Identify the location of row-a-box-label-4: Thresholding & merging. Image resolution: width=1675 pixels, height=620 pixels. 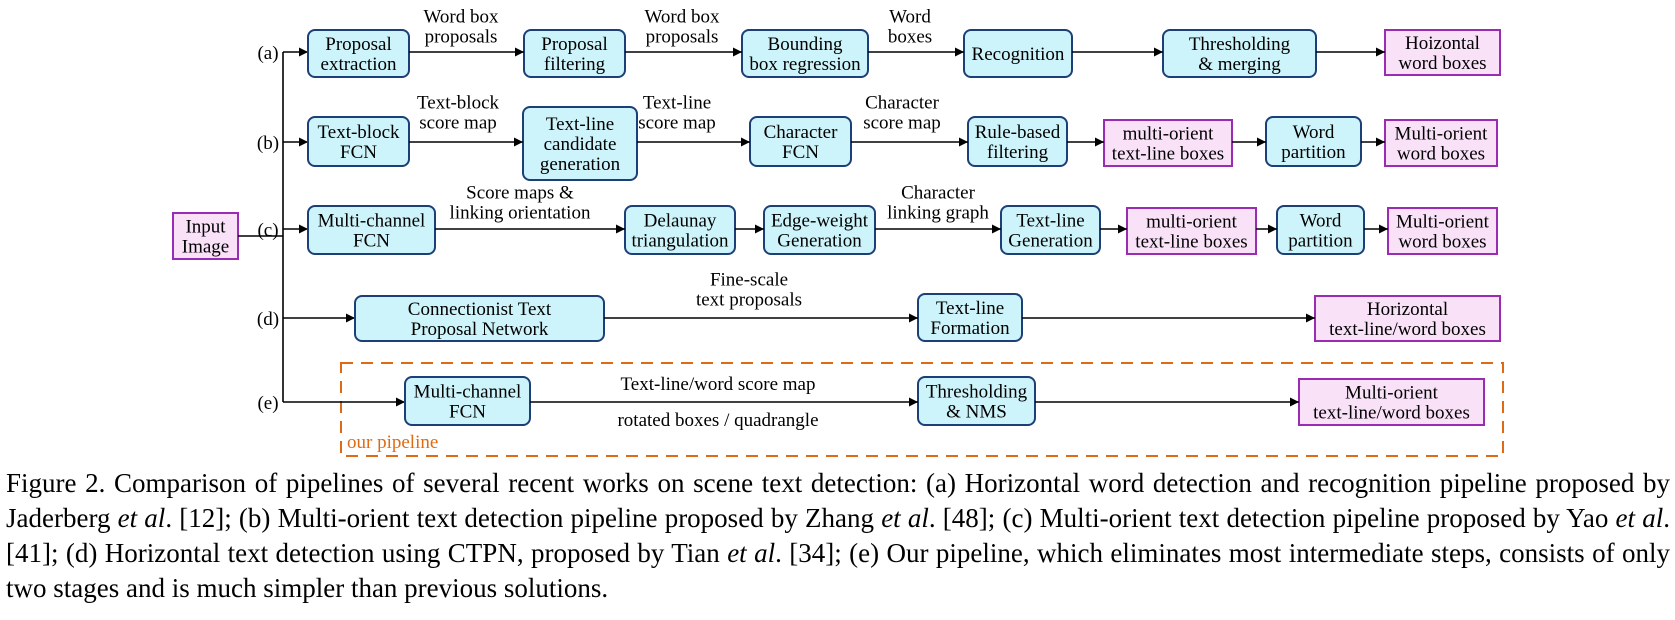
(1240, 54).